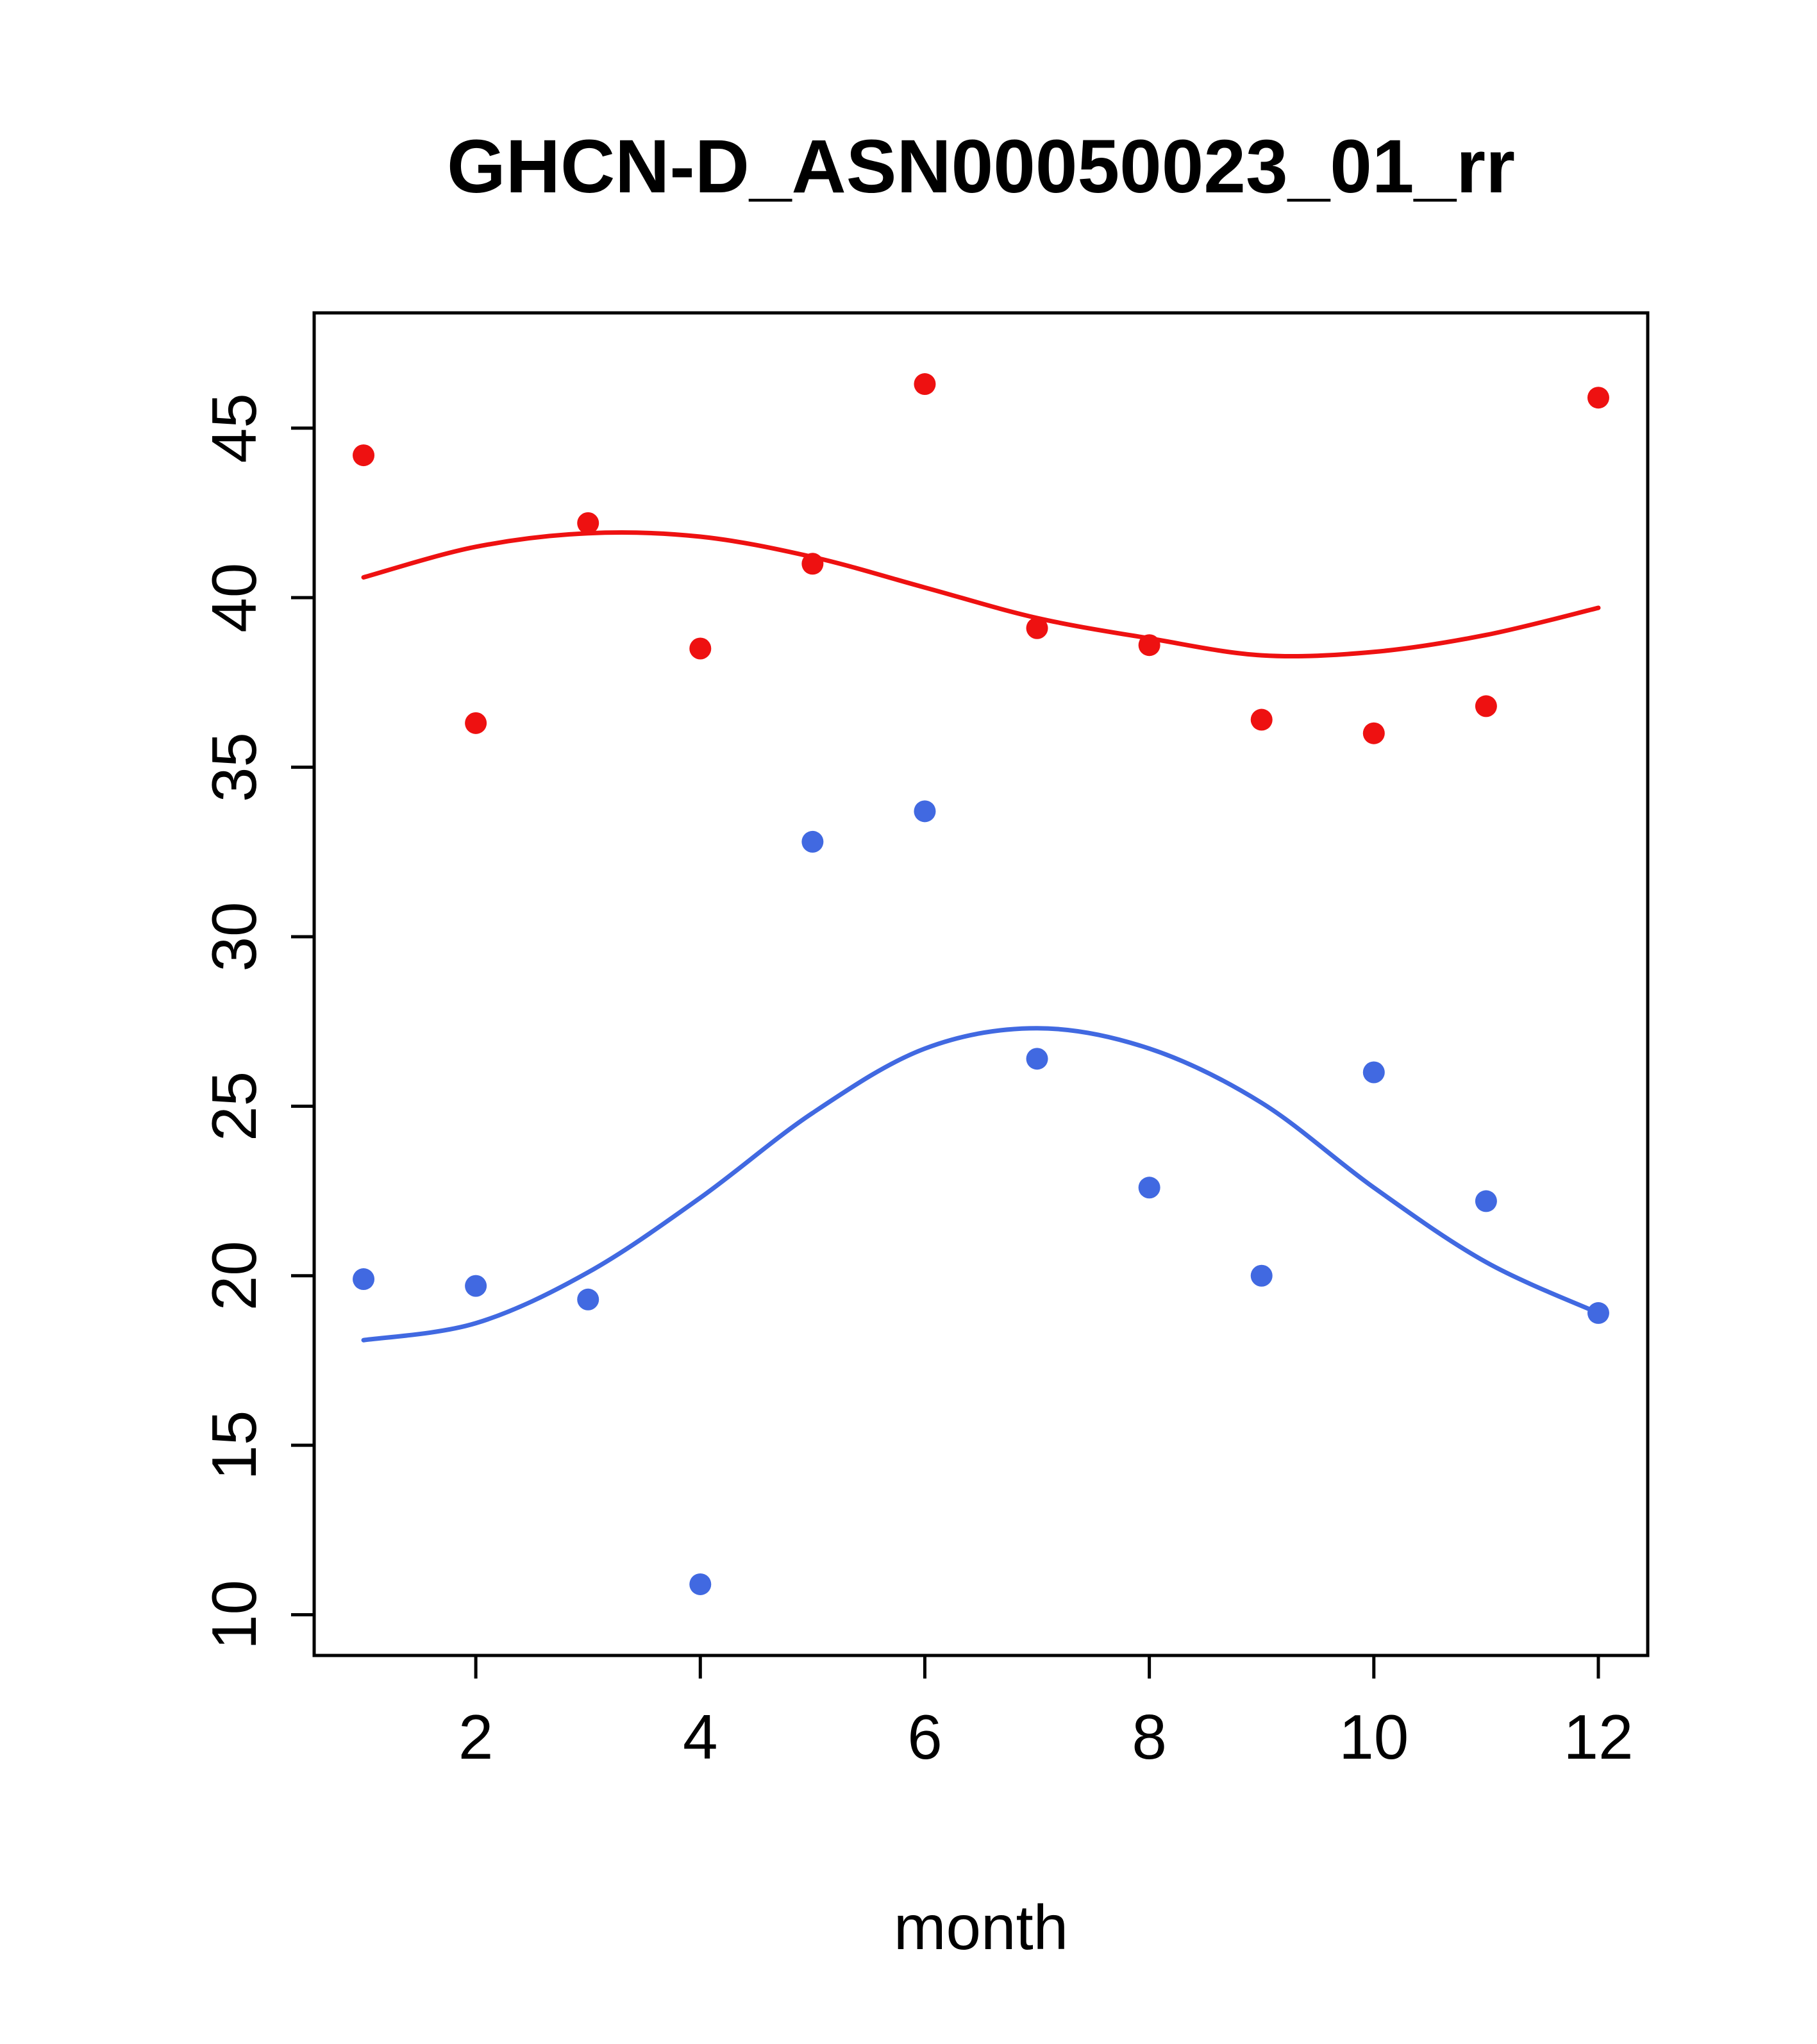 The image size is (1817, 2044). What do you see at coordinates (234, 598) in the screenshot?
I see `y-tick-label: 40` at bounding box center [234, 598].